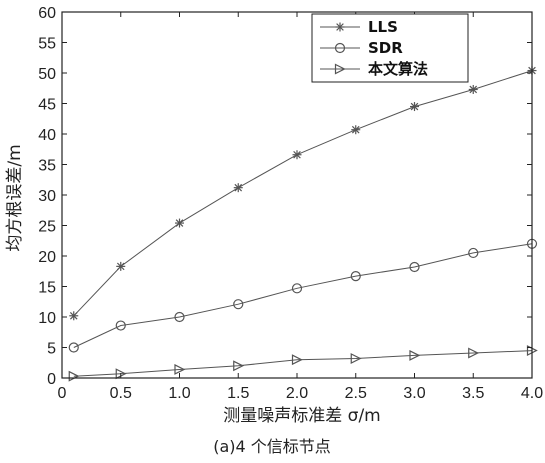  What do you see at coordinates (47, 44) in the screenshot?
I see `y-tick-label: 55` at bounding box center [47, 44].